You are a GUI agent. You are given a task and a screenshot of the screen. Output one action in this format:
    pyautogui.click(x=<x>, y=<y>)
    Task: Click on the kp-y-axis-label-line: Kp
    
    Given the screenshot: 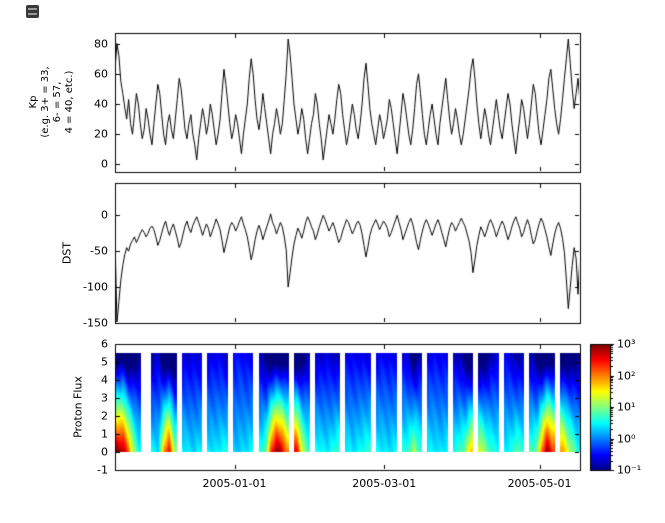 What is the action you would take?
    pyautogui.click(x=33, y=102)
    